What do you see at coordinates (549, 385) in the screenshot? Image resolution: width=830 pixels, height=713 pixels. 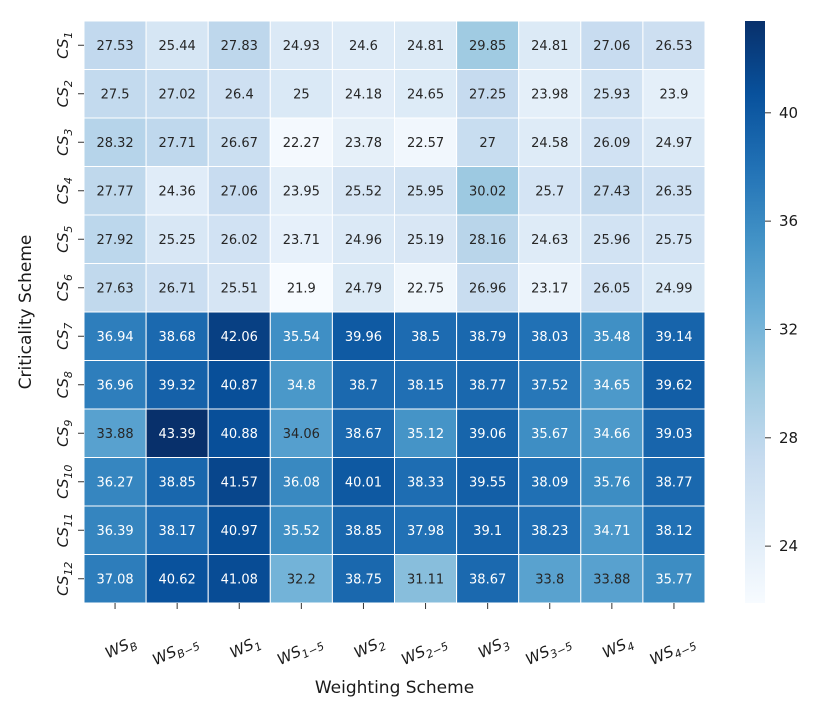 I see `cell-value-label: 37.52` at bounding box center [549, 385].